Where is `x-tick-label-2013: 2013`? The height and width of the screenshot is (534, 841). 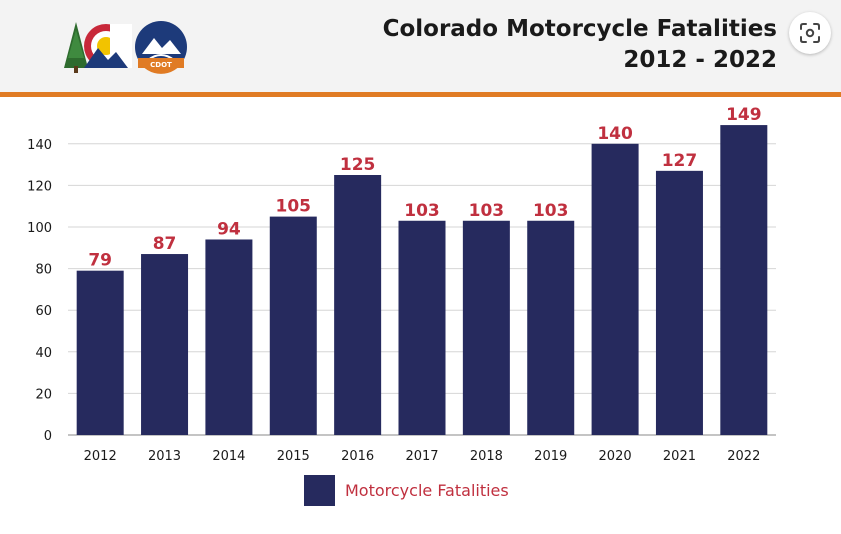 x-tick-label-2013: 2013 is located at coordinates (164, 456).